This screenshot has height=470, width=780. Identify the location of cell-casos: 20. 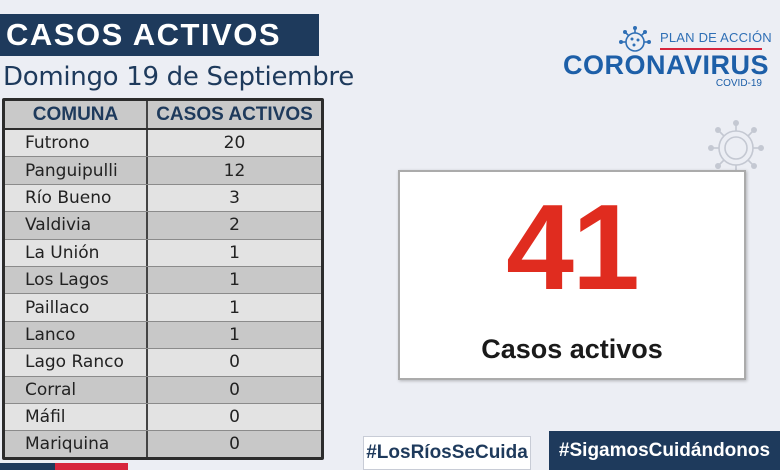
(234, 143).